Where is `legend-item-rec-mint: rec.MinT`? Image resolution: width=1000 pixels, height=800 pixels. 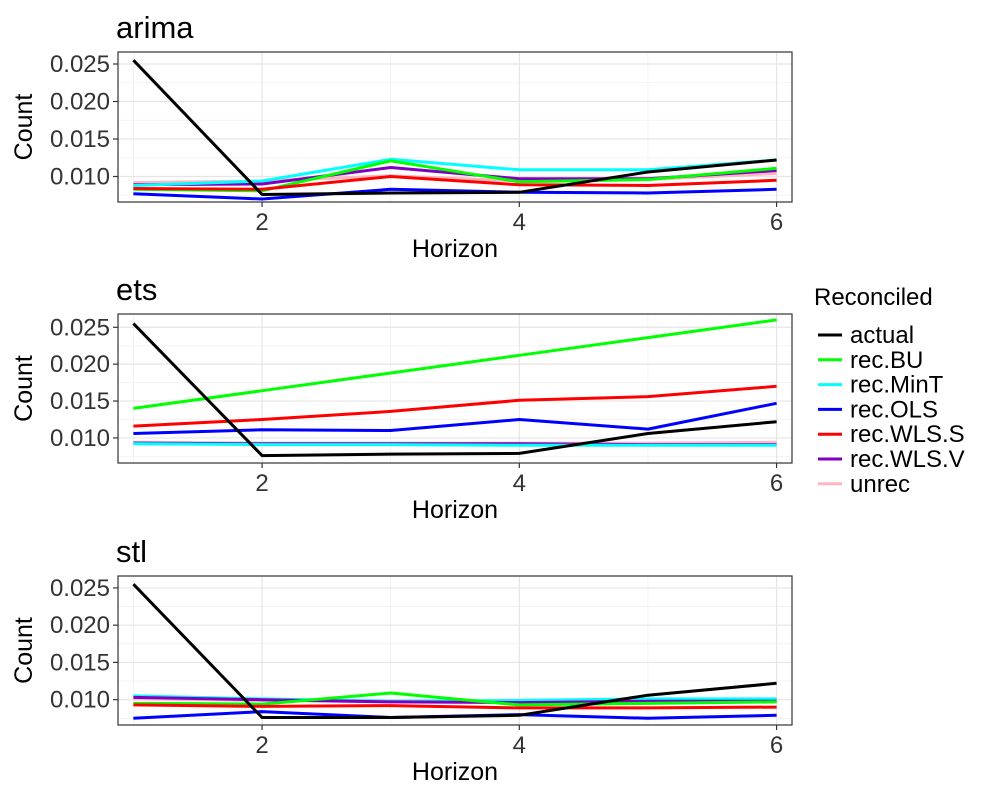
legend-item-rec-mint: rec.MinT is located at coordinates (881, 385).